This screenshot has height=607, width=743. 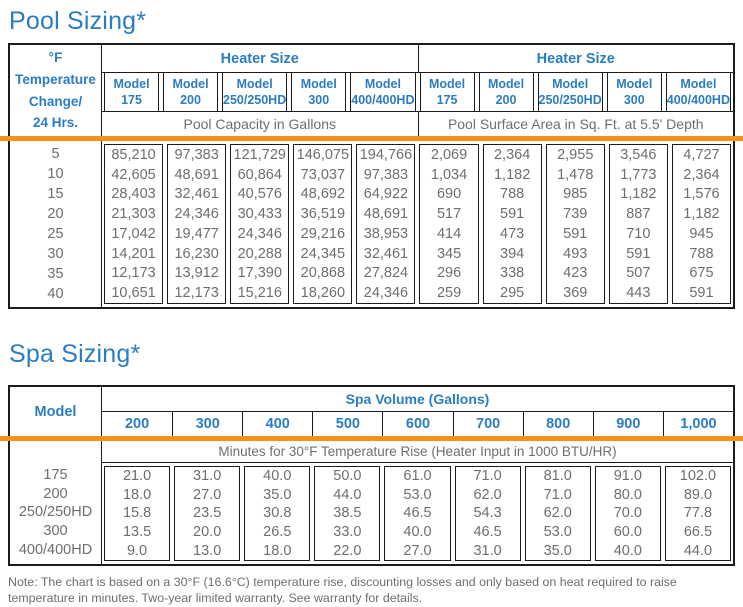 I want to click on spa-minutes-value: 44.0, so click(x=347, y=494).